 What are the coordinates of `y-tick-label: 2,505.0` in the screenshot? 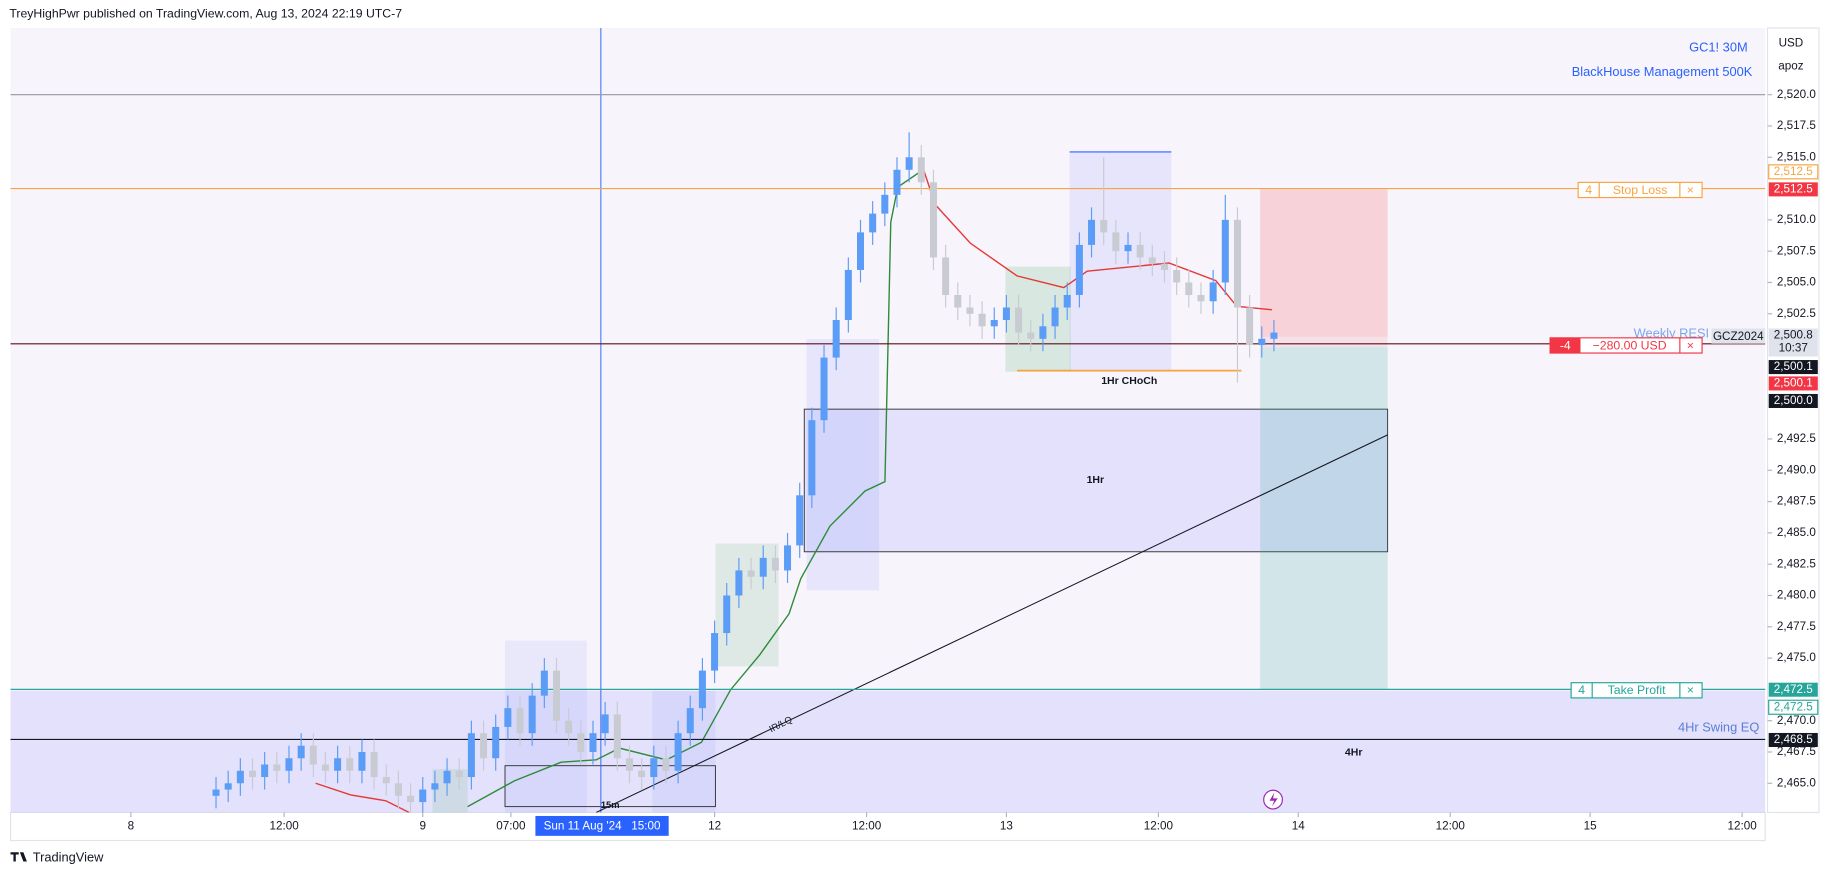 It's located at (1796, 282).